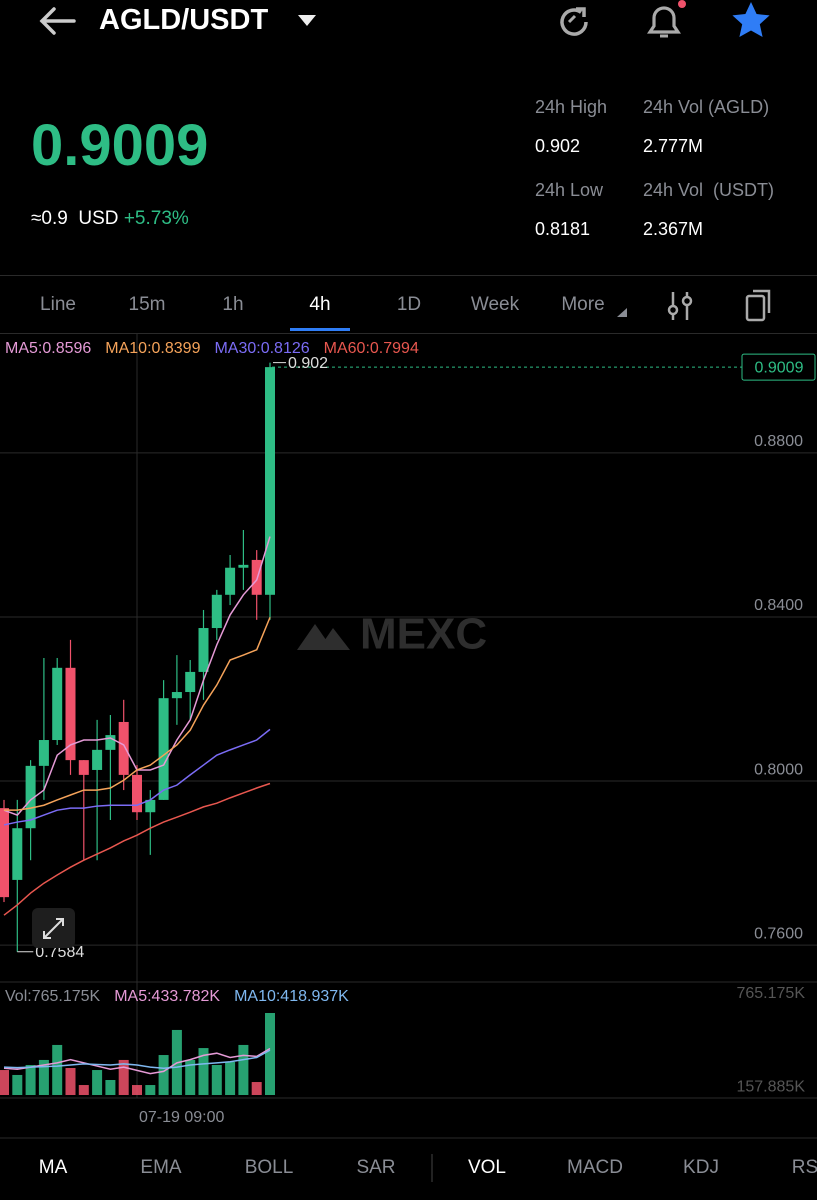  I want to click on favorite-icon, so click(751, 21).